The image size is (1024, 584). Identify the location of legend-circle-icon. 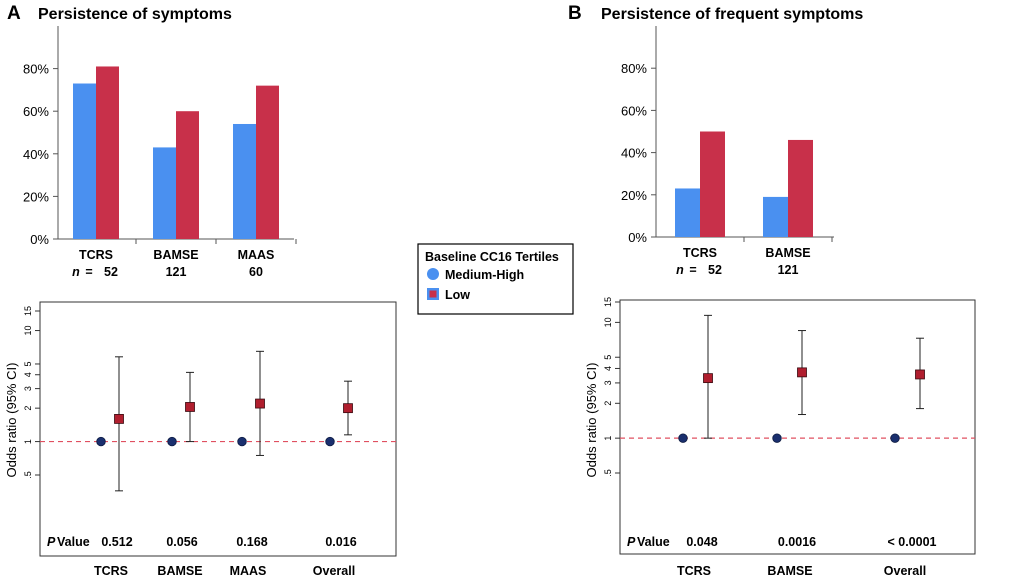
(433, 274).